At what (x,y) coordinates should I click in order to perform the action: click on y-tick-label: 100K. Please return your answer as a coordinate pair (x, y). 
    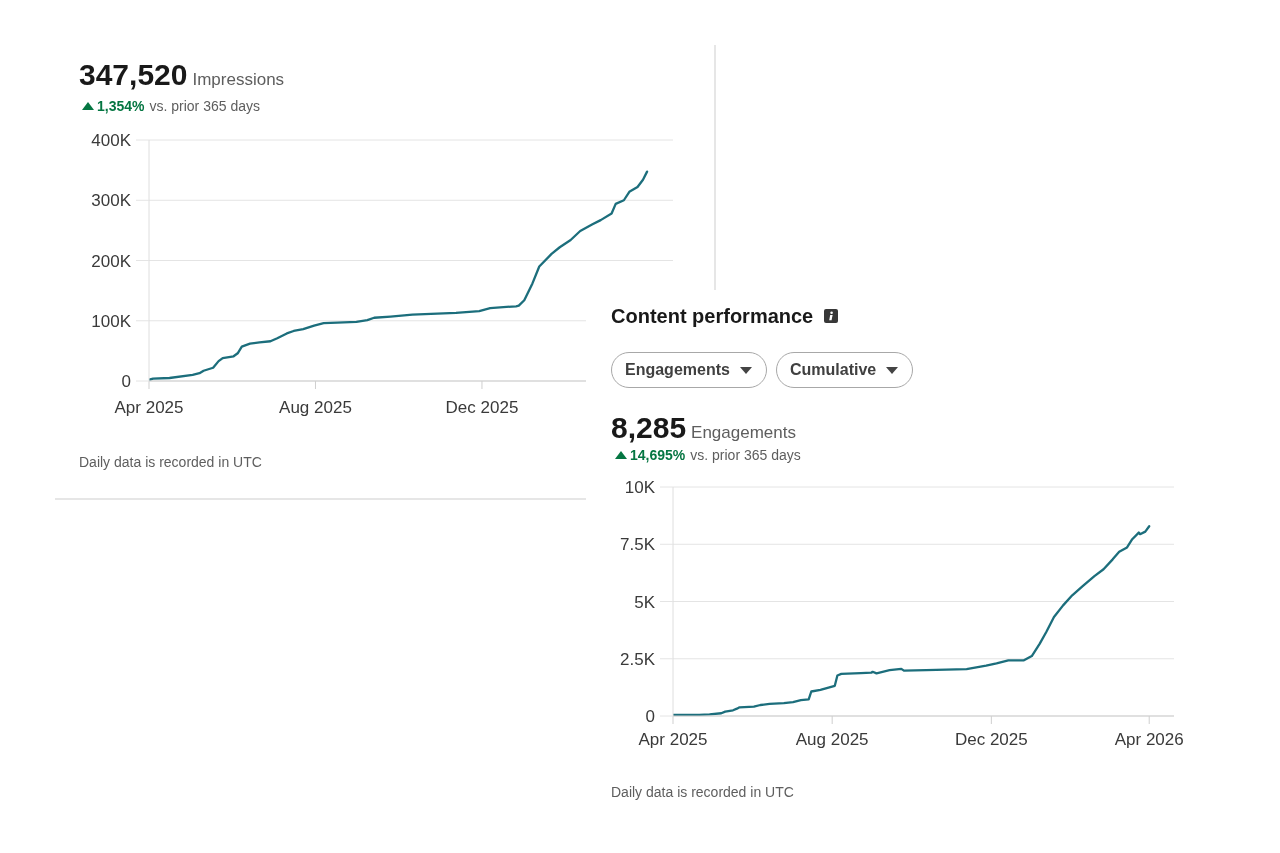
    Looking at the image, I should click on (111, 321).